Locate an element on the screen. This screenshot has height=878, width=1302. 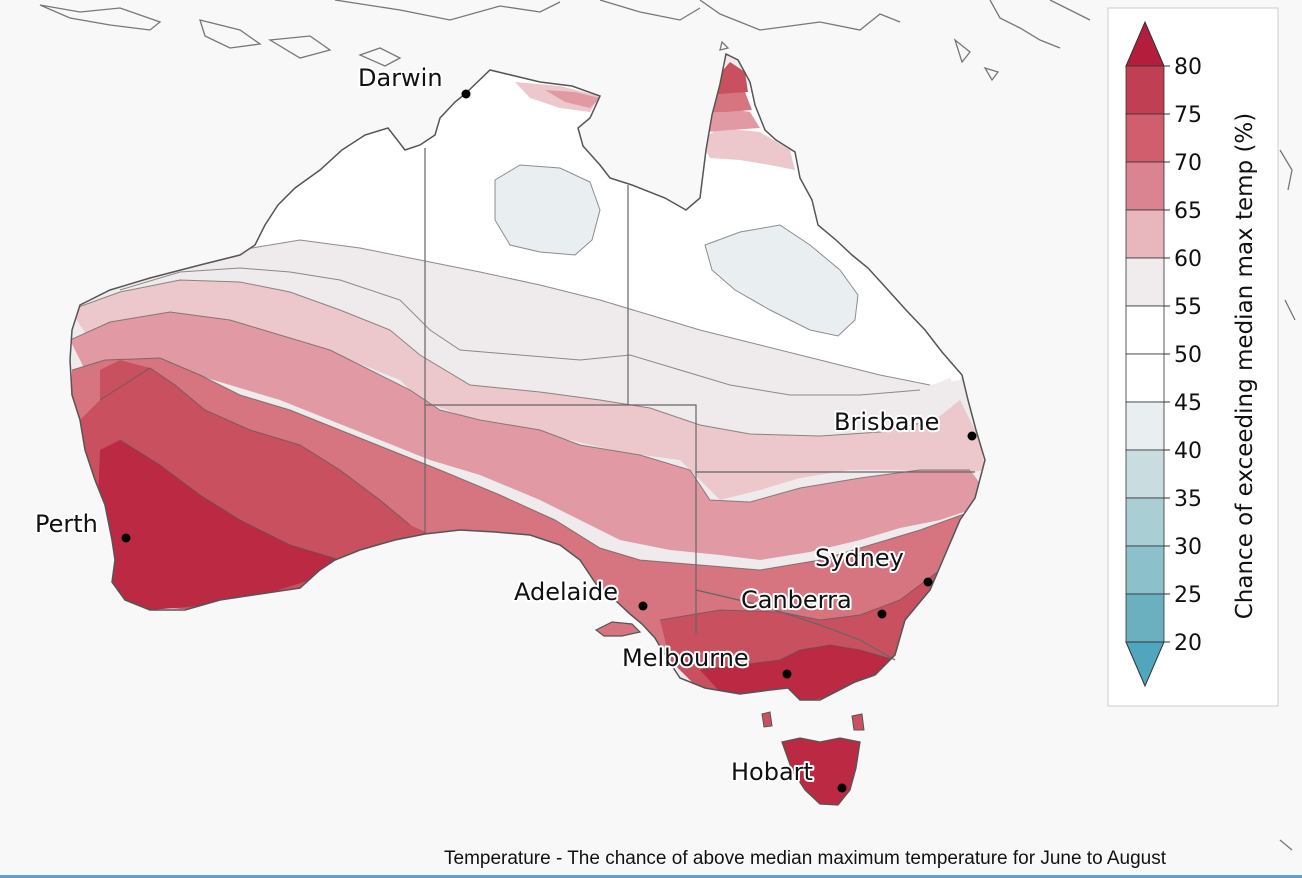
legend-tick-labels: 80 75 70 65 60 55 50 45 40 35 30 25 20 is located at coordinates (1183, 355).